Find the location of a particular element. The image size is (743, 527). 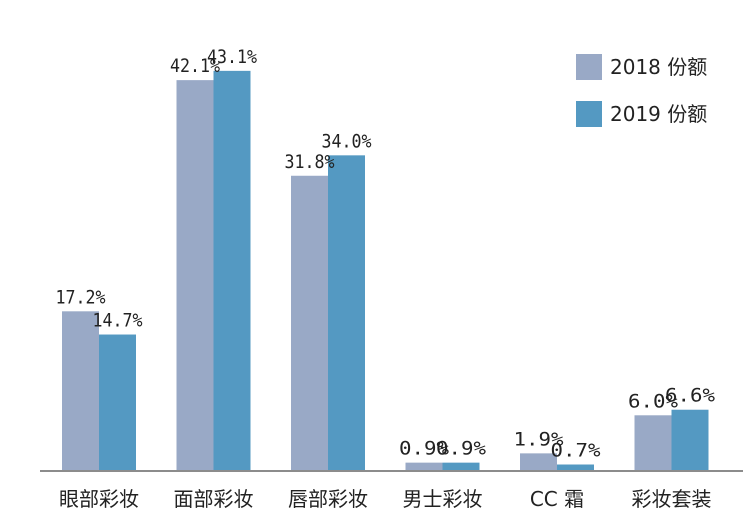

value-label-2019-5: 6.6% is located at coordinates (690, 396).